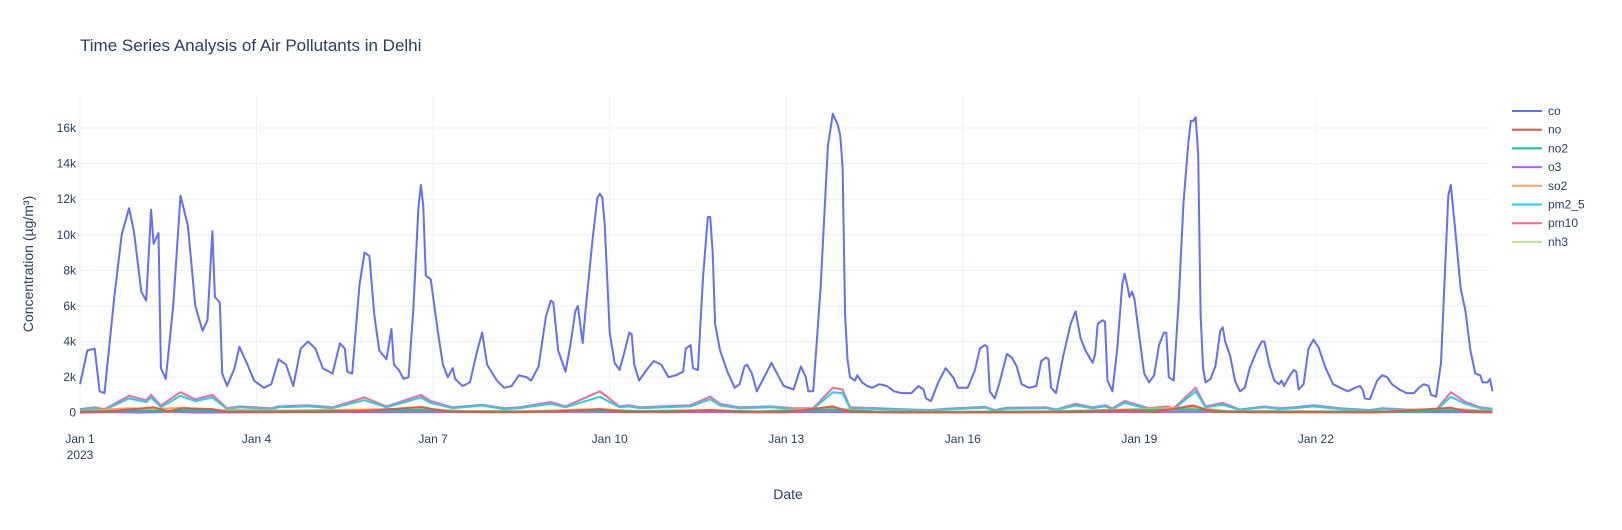 Image resolution: width=1622 pixels, height=530 pixels. I want to click on x-tick-label: Jan 7, so click(433, 439).